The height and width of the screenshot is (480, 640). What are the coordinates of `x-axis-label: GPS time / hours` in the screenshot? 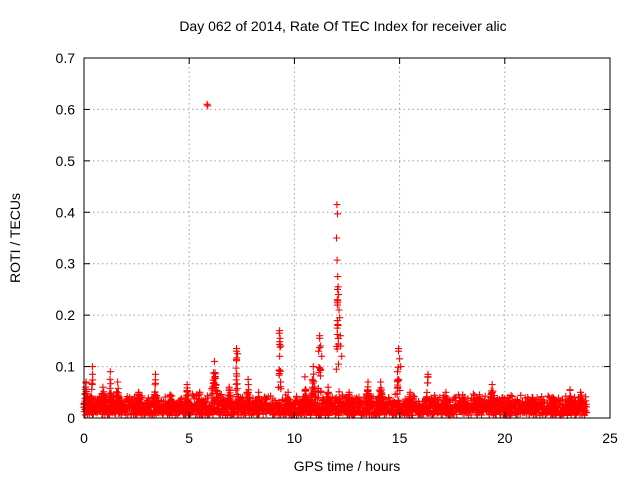 It's located at (347, 466).